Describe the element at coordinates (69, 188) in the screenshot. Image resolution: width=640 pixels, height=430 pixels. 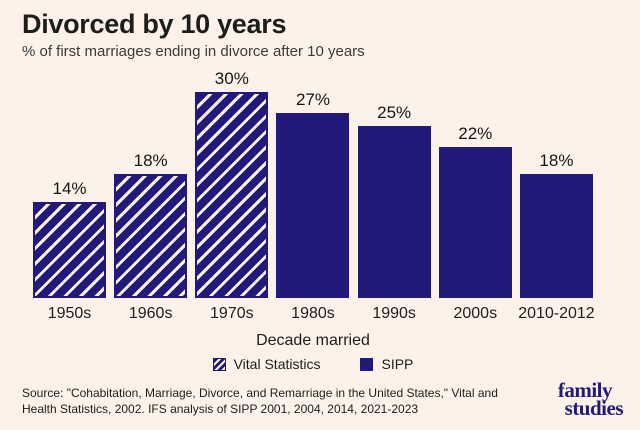
I see `bar-value-label: 14%` at that location.